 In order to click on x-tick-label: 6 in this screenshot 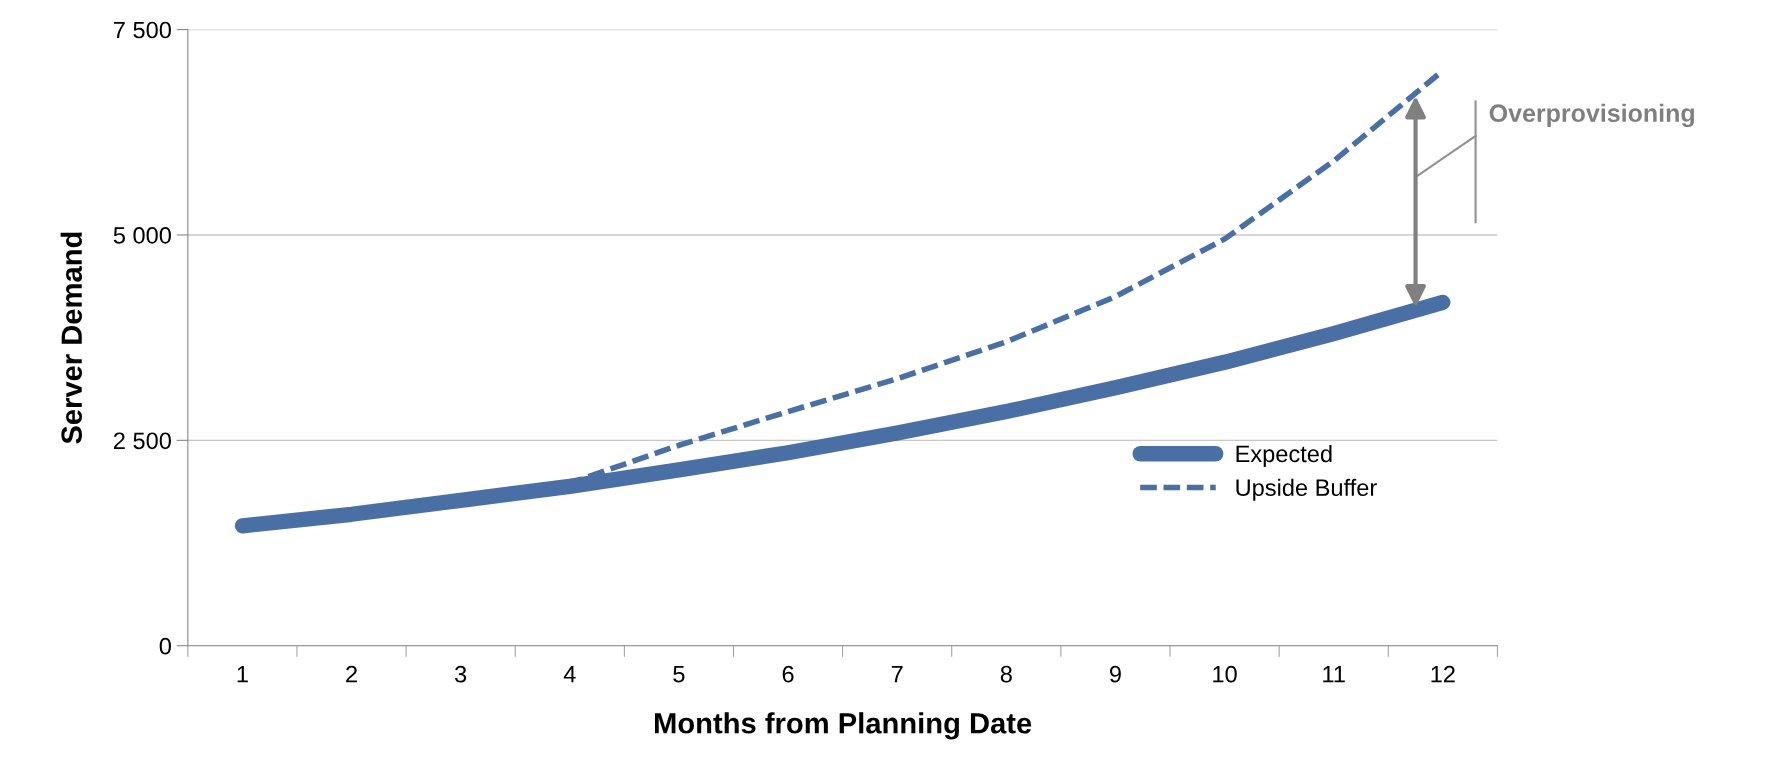, I will do `click(788, 674)`.